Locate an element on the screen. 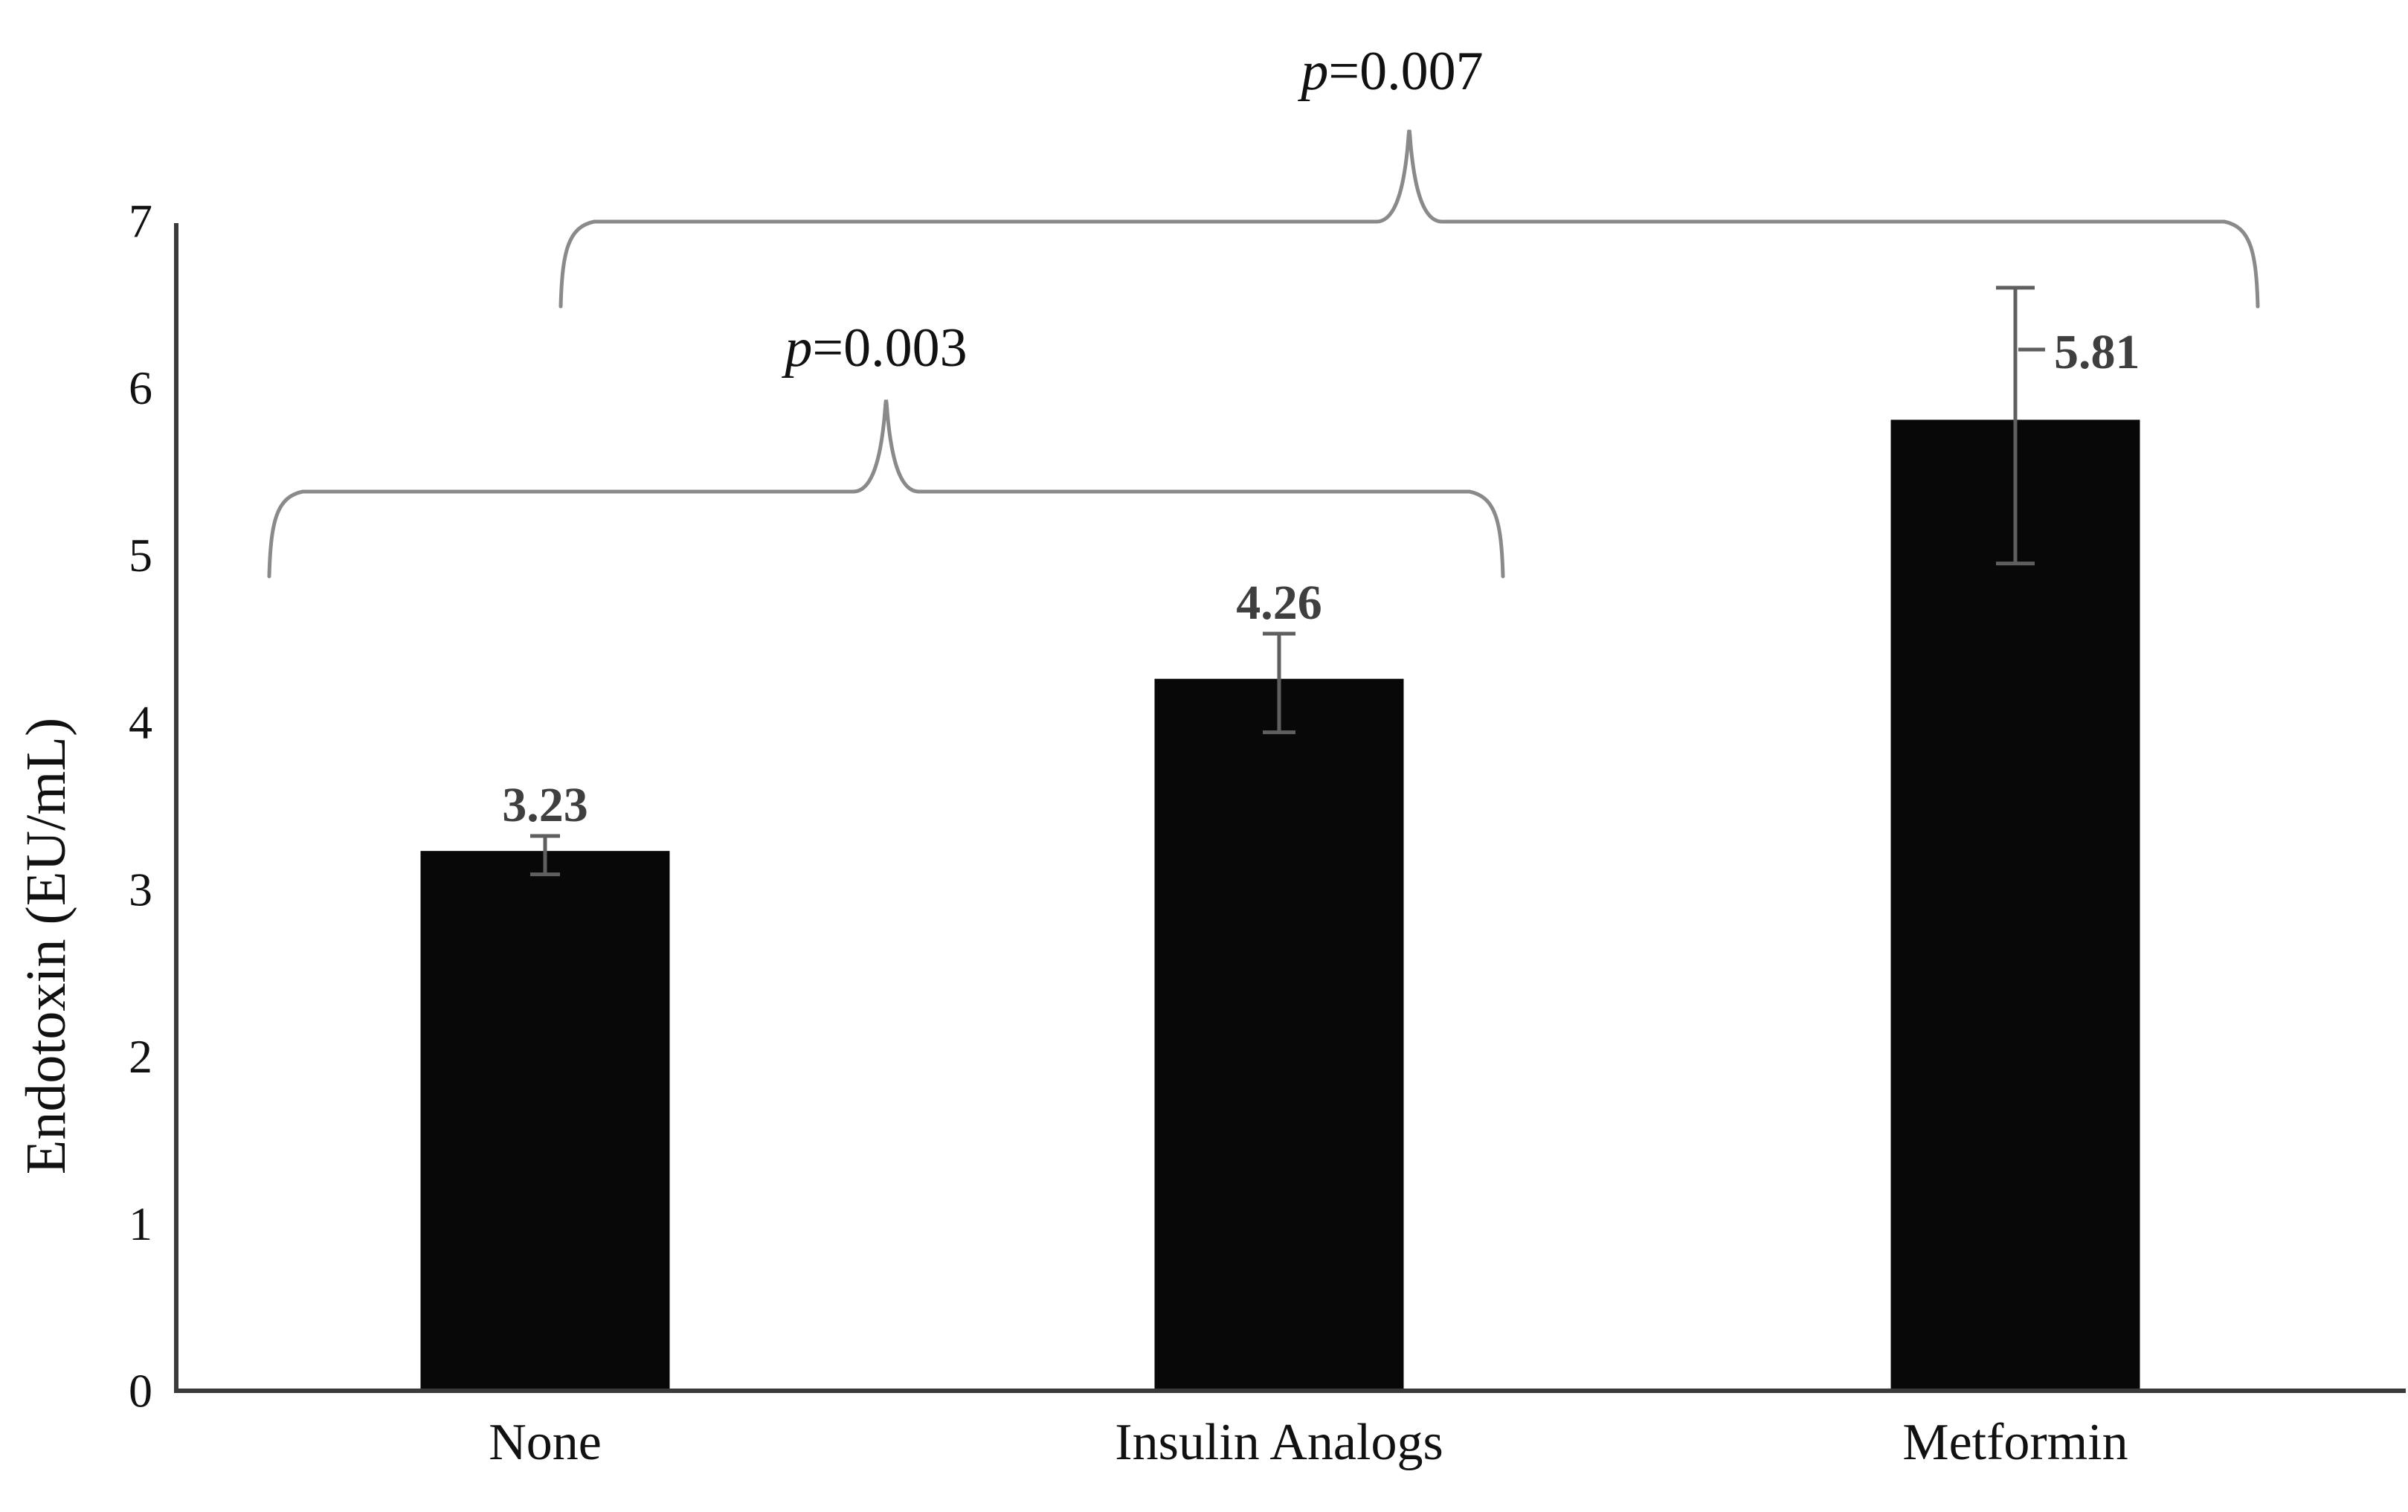  category-label-none: None is located at coordinates (545, 1442).